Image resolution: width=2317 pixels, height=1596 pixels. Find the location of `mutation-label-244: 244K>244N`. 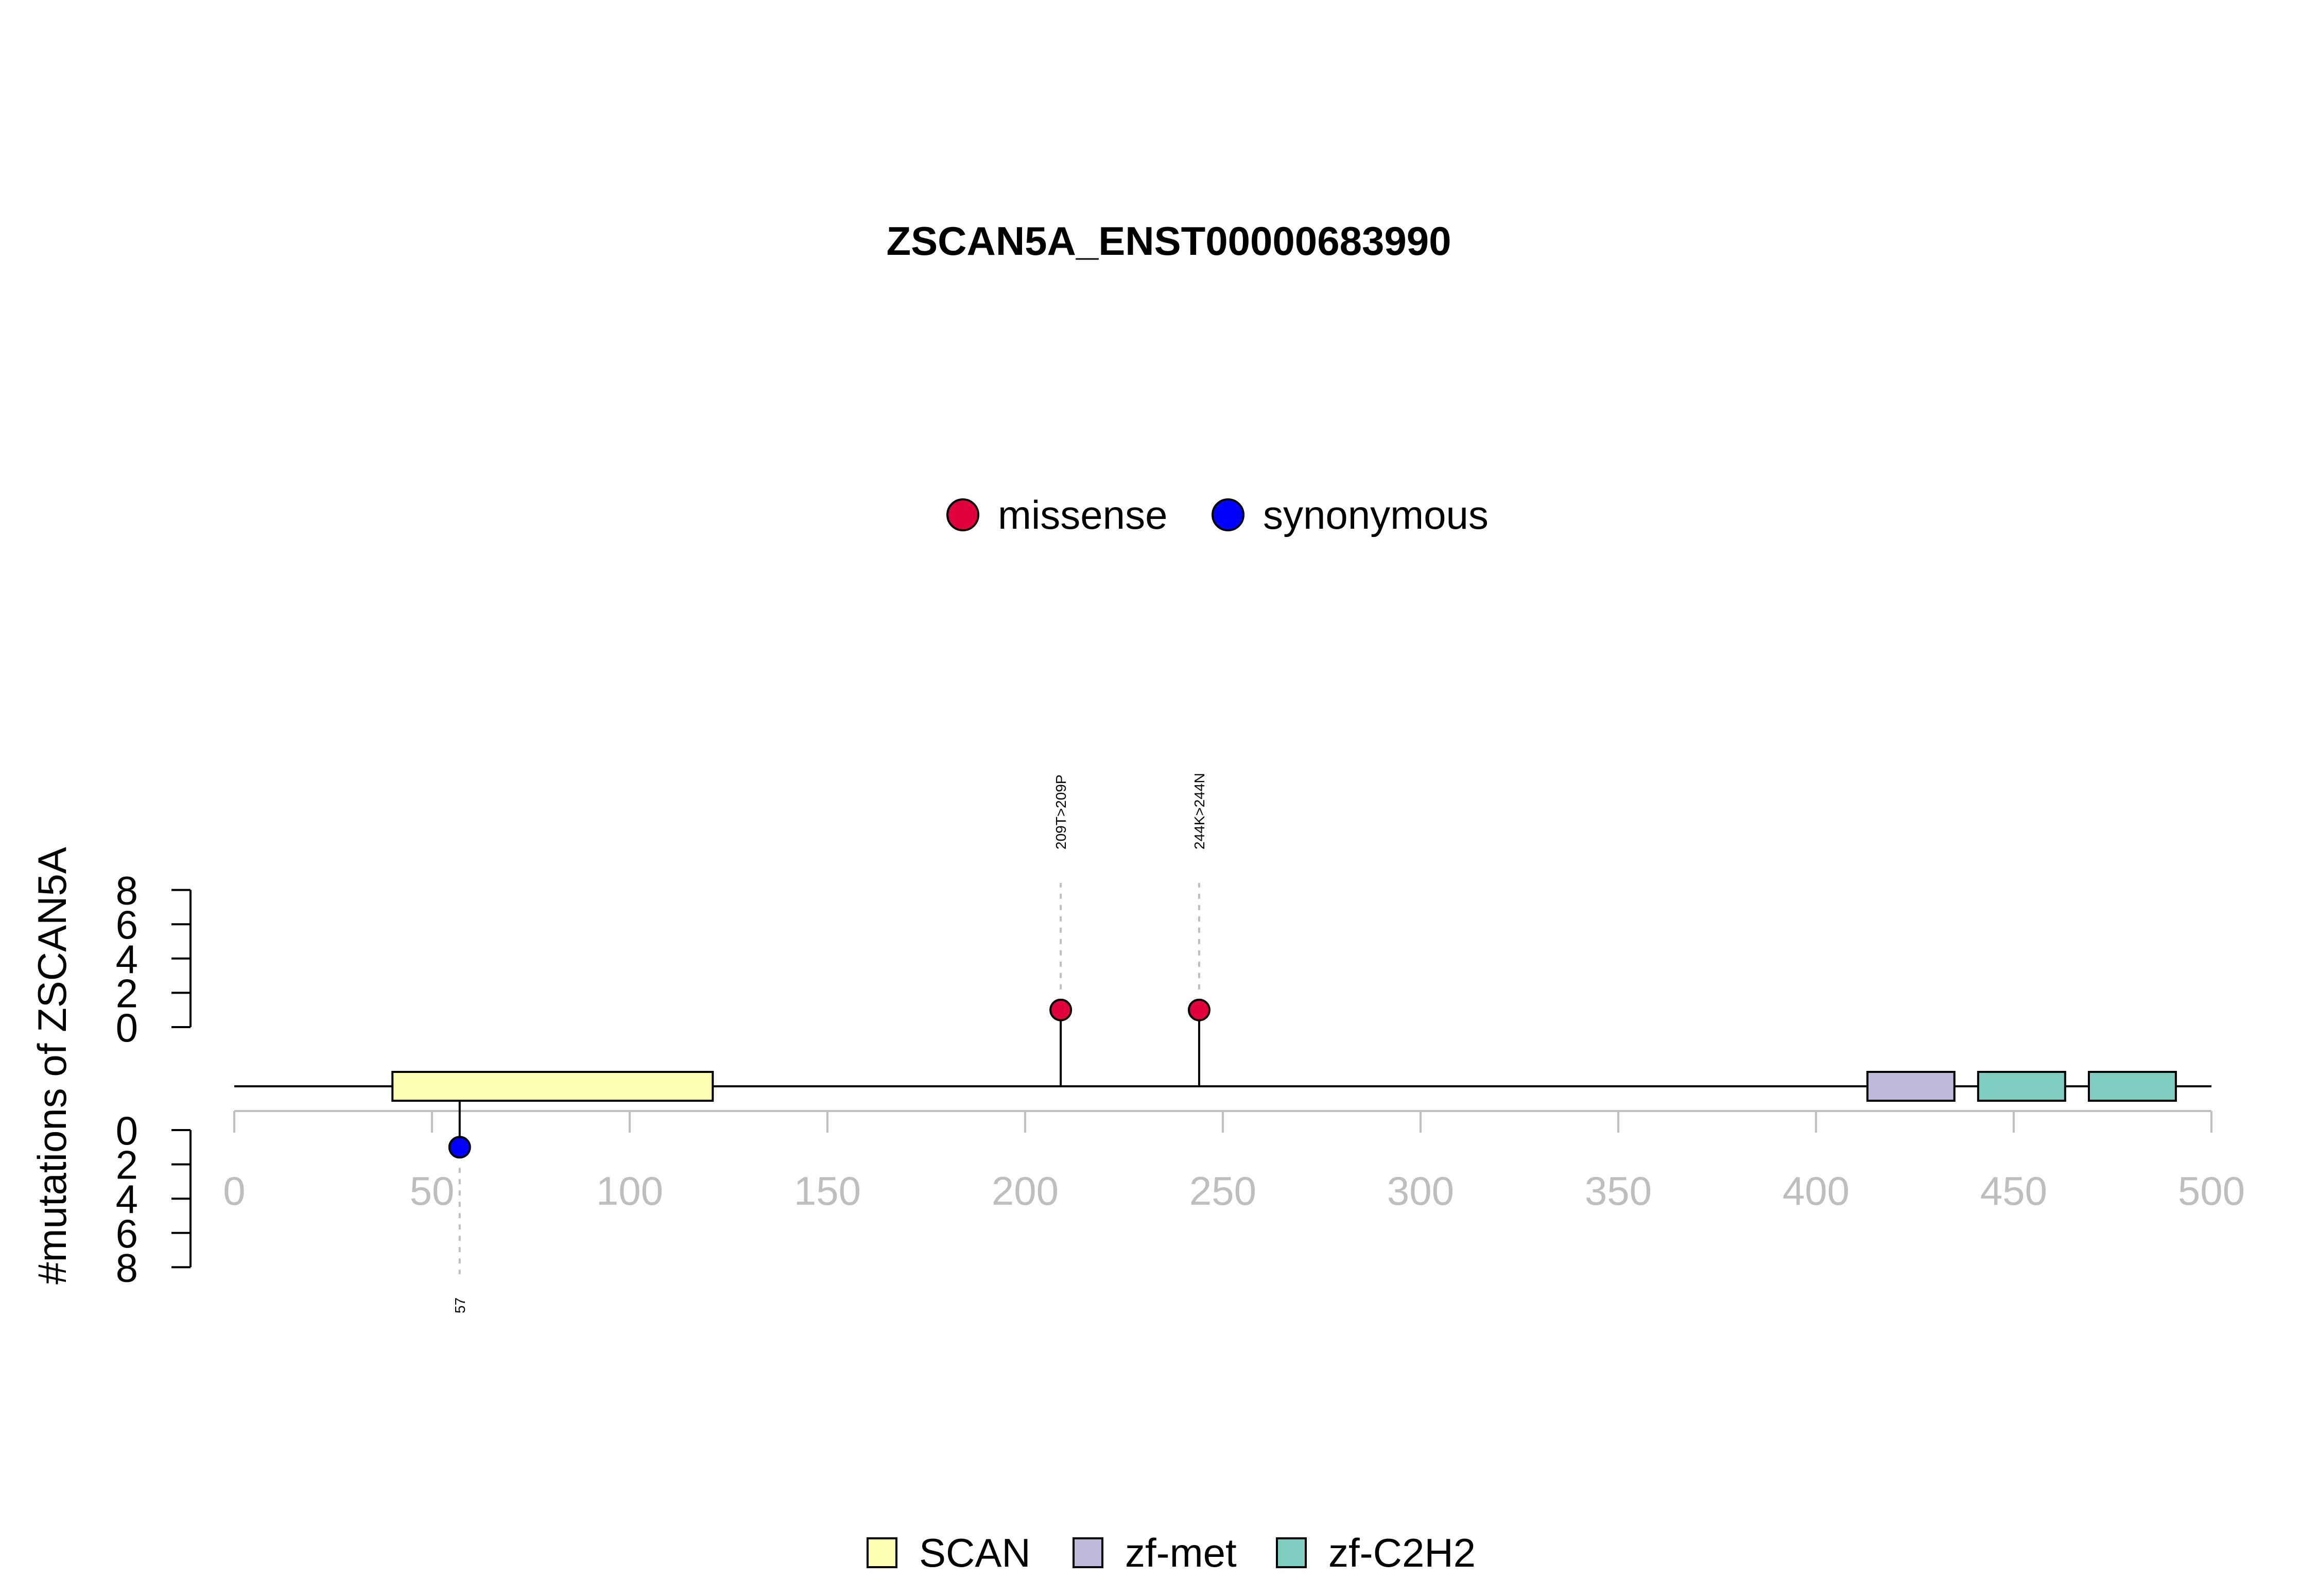

mutation-label-244: 244K>244N is located at coordinates (1199, 811).